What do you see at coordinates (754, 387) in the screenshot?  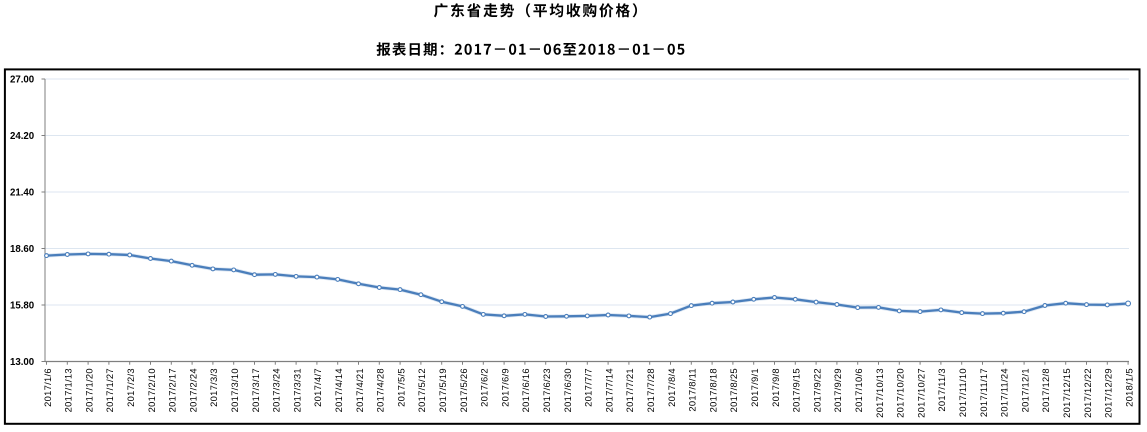 I see `svg-text: 2017/9/1` at bounding box center [754, 387].